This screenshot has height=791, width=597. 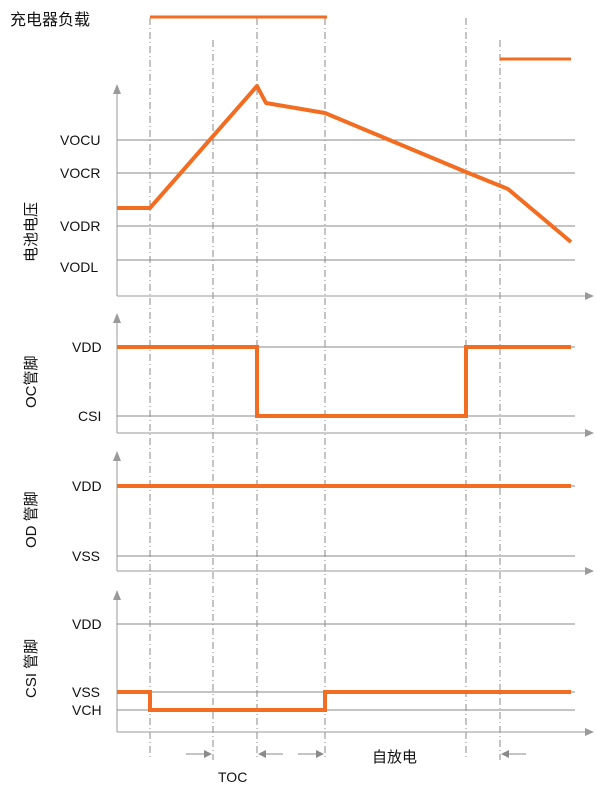 What do you see at coordinates (505, 754) in the screenshot?
I see `discharge-end-arrow-icon` at bounding box center [505, 754].